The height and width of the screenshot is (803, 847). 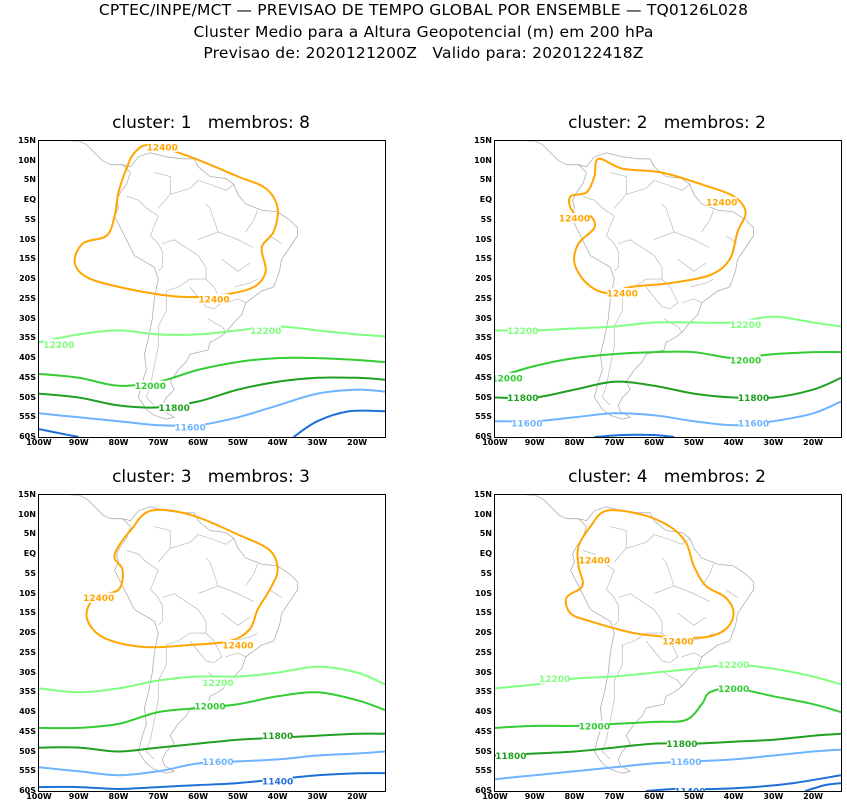 What do you see at coordinates (667, 123) in the screenshot?
I see `panel-title: cluster: 2 membros: 2` at bounding box center [667, 123].